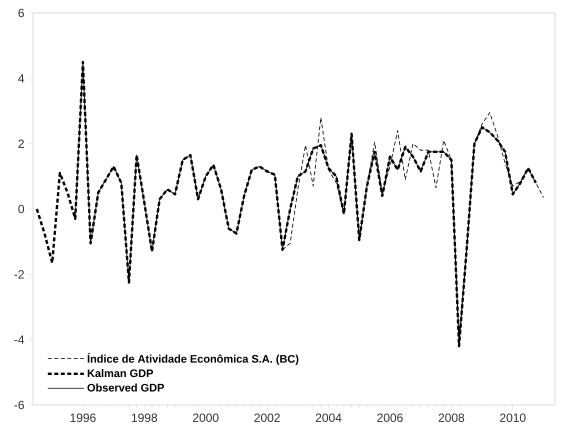 The width and height of the screenshot is (565, 440). I want to click on legend-label: Kalman GDP, so click(121, 373).